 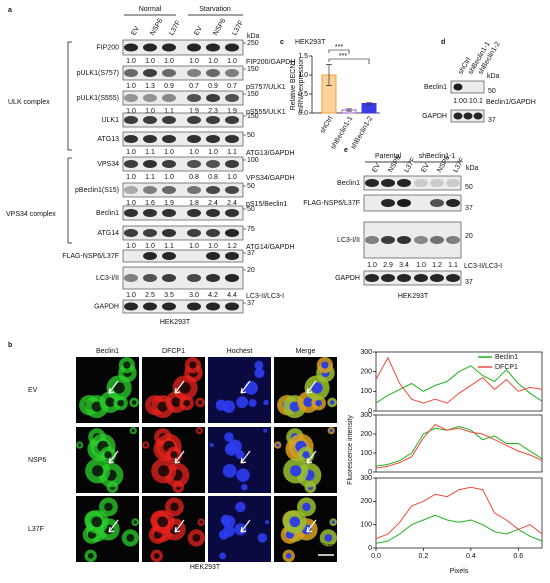 I want to click on plot-frame, so click(x=459, y=513).